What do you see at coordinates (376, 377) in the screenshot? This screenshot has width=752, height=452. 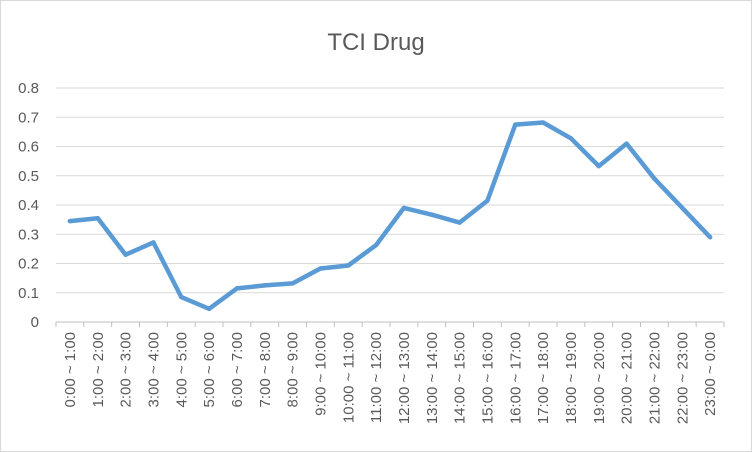 I see `x-tick-label: 11:00 ~ 12:00` at bounding box center [376, 377].